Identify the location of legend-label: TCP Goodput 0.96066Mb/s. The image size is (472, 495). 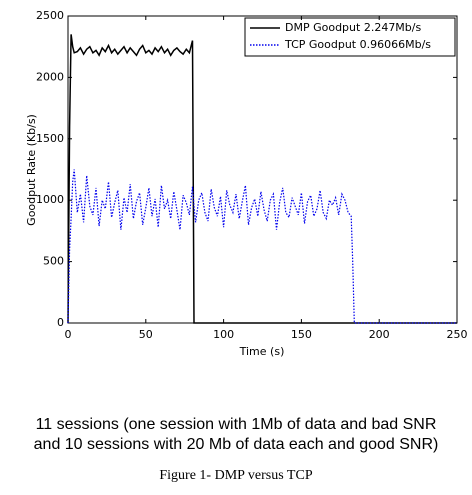
(357, 44).